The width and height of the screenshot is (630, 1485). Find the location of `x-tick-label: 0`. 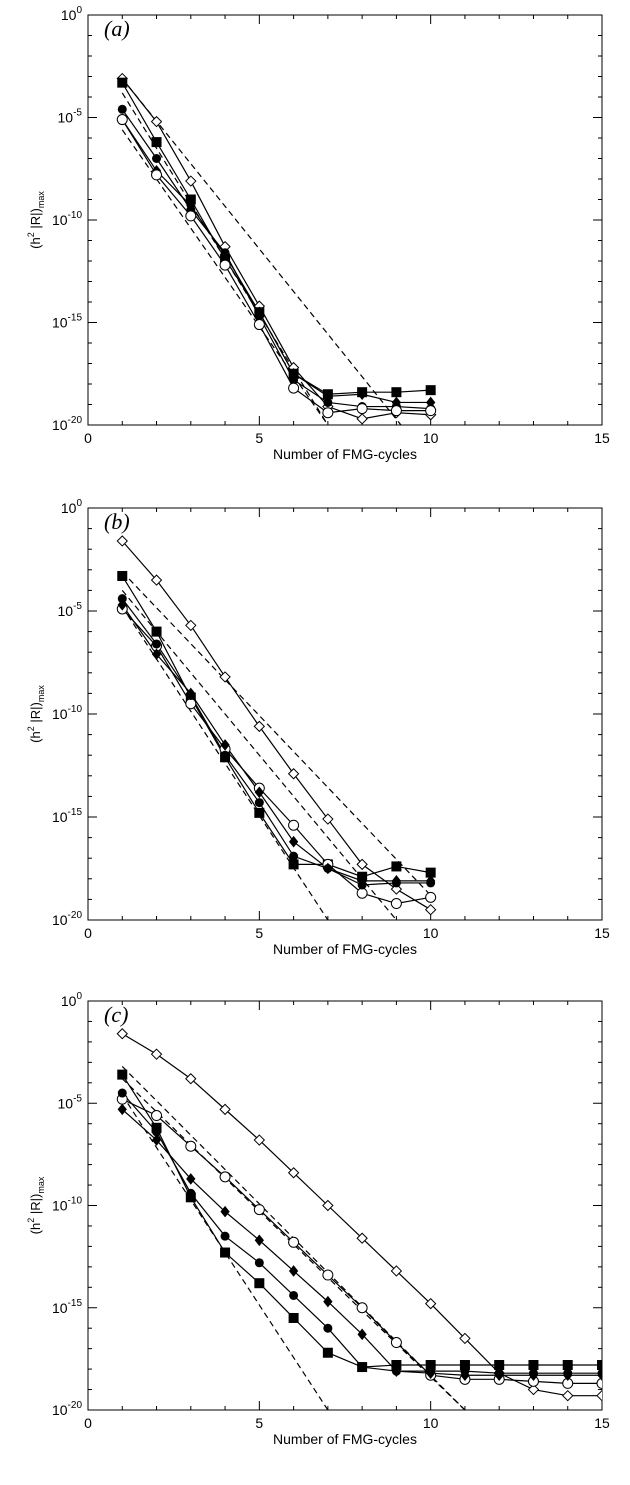

x-tick-label: 0 is located at coordinates (88, 1423).